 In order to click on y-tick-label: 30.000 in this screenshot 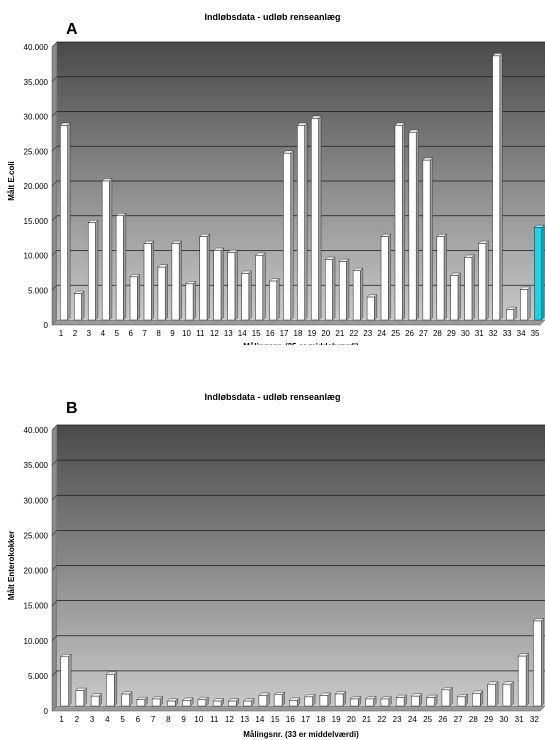, I will do `click(36, 117)`.